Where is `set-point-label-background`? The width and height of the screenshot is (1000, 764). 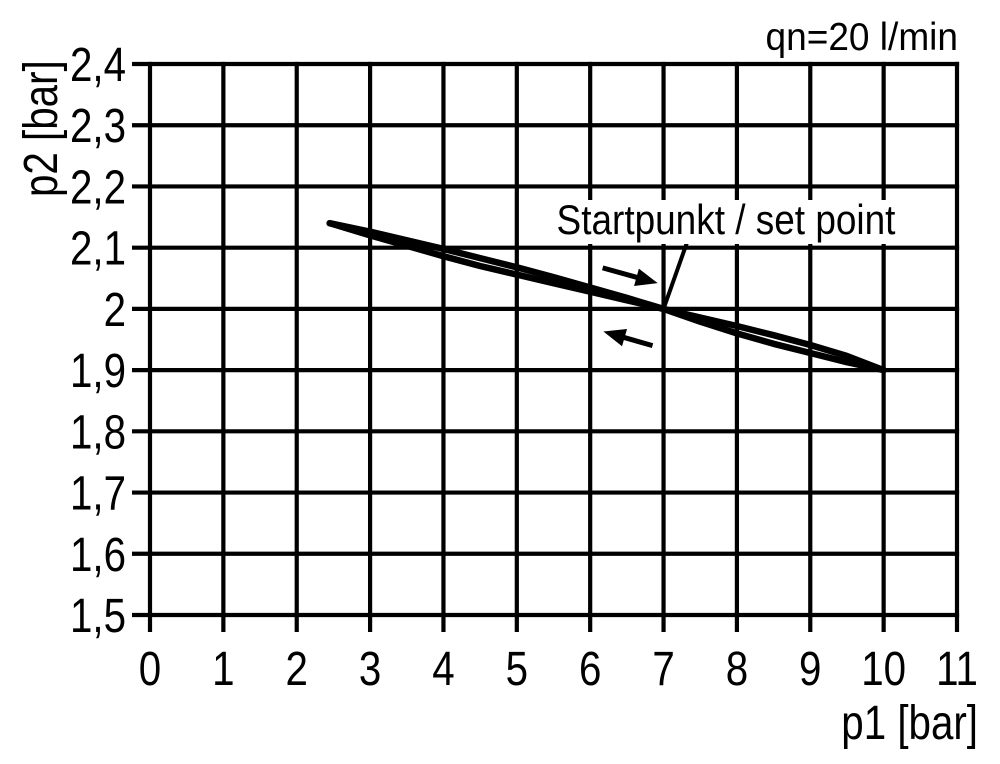 set-point-label-background is located at coordinates (726, 222).